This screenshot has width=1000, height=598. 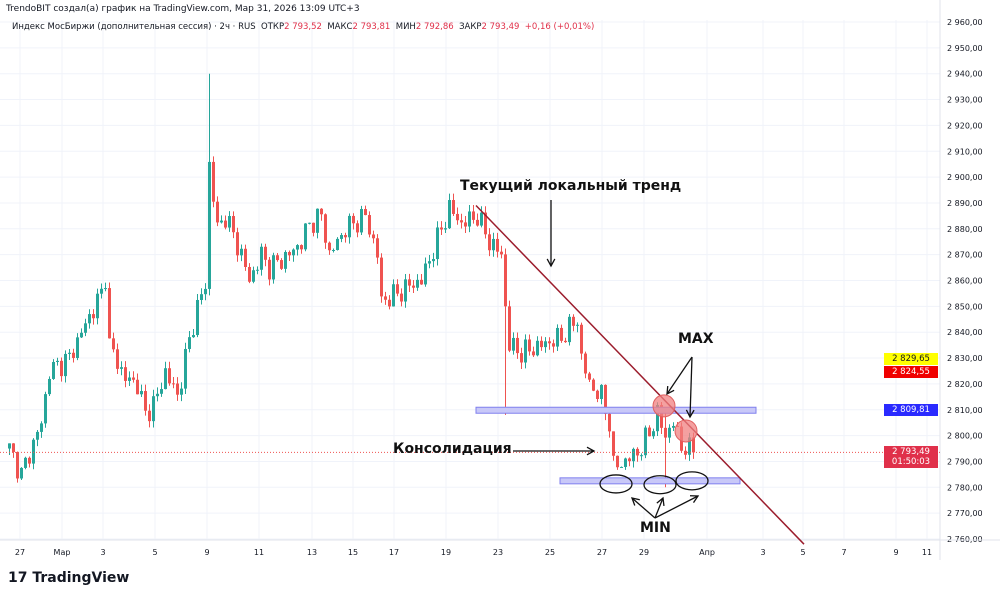 What do you see at coordinates (81, 578) in the screenshot?
I see `logo-text: TradingView` at bounding box center [81, 578].